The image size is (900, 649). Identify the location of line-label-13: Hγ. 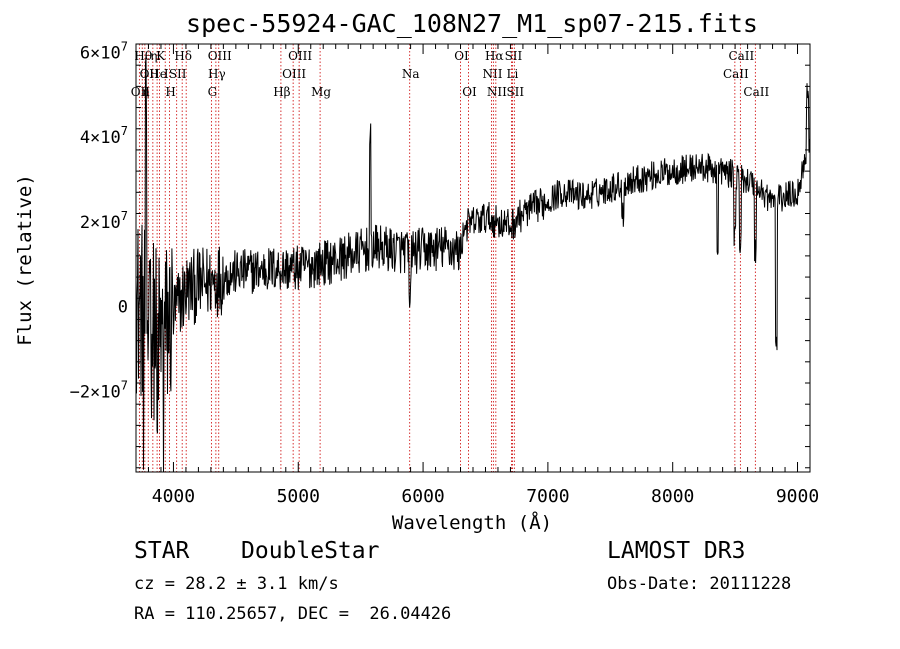
(217, 74).